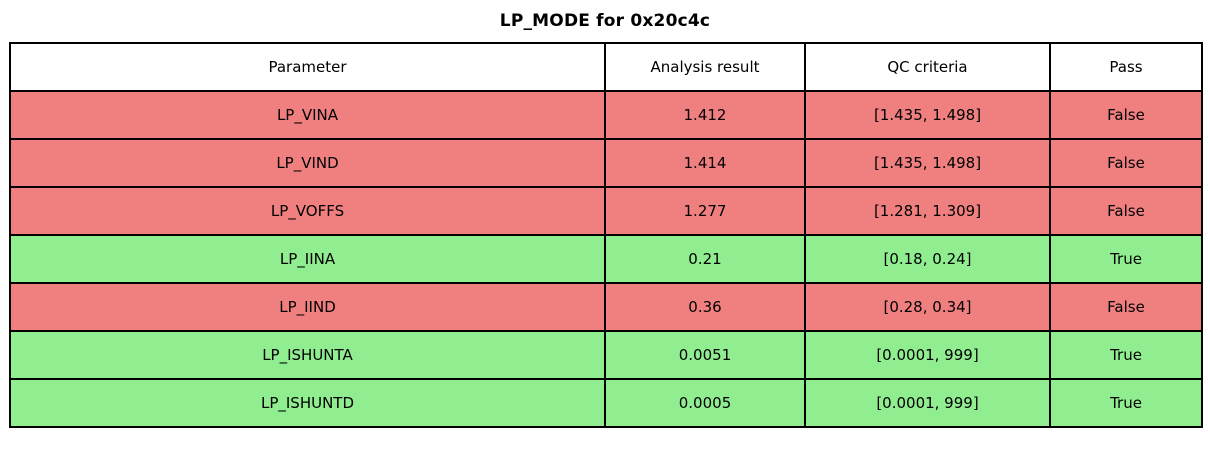 This screenshot has height=452, width=1210. I want to click on table-row: LP_IIND 0.36 [0.28, 0.34] False, so click(606, 307).